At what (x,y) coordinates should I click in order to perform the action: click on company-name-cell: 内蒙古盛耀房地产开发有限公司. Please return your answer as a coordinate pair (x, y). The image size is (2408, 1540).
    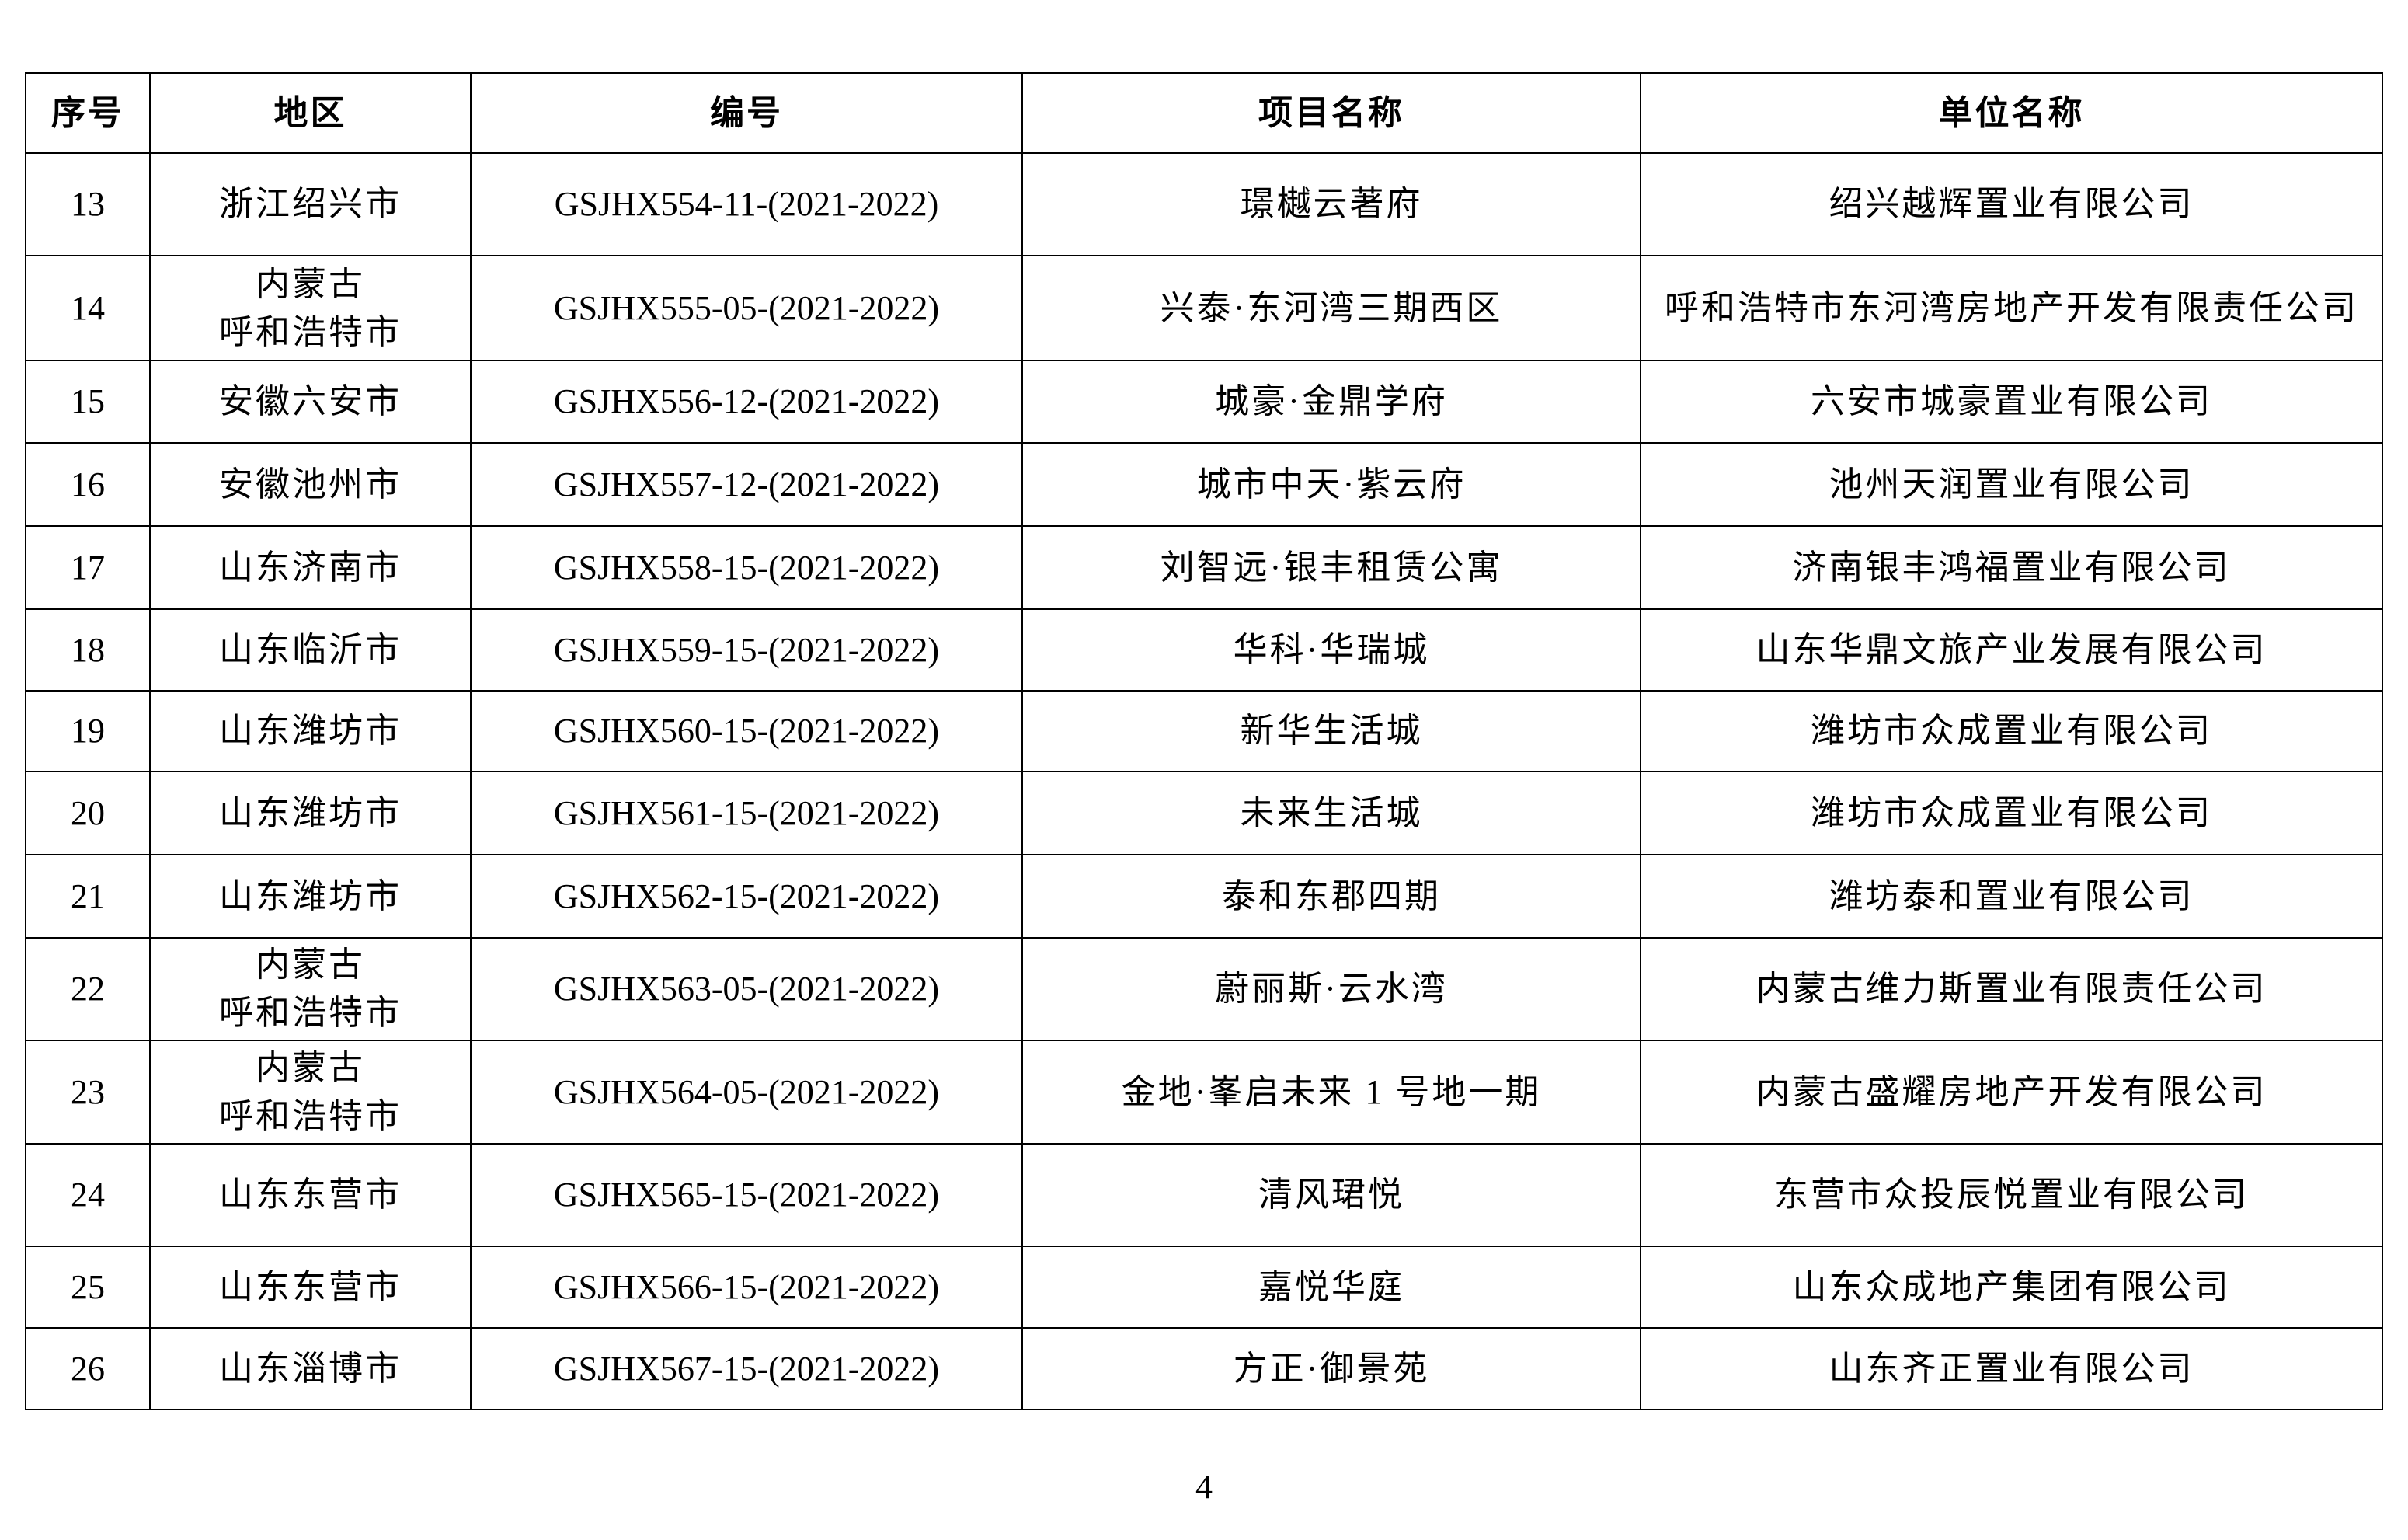
    Looking at the image, I should click on (2011, 1092).